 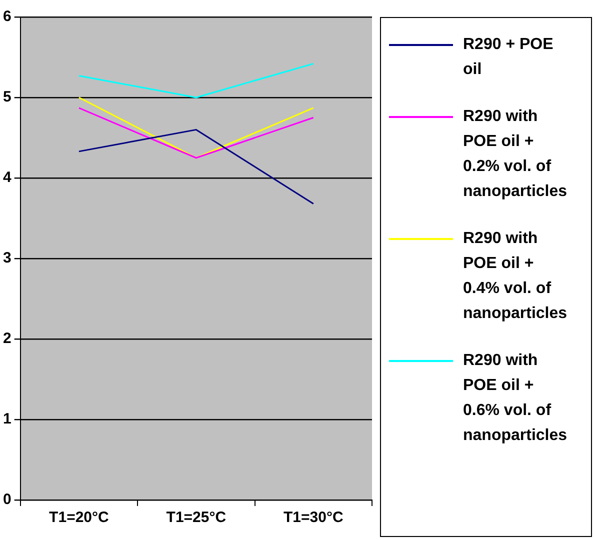 What do you see at coordinates (7, 97) in the screenshot?
I see `y-tick-label: 5` at bounding box center [7, 97].